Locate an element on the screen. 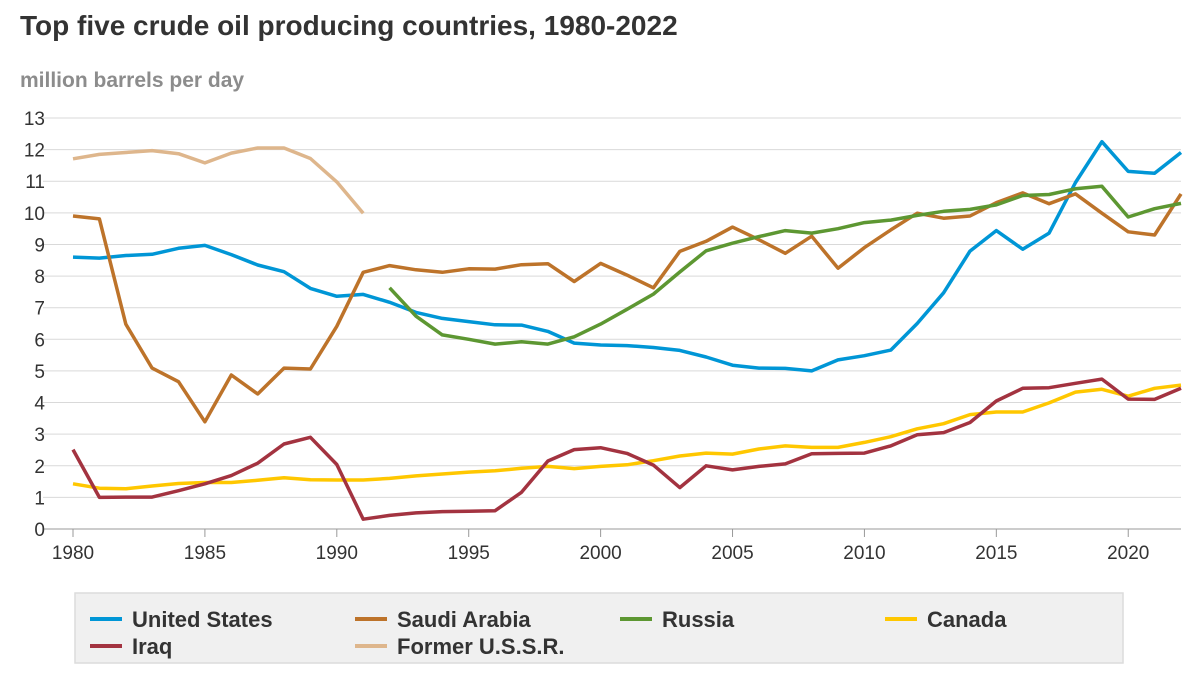  legend-label: Former U.S.S.R. is located at coordinates (480, 646).